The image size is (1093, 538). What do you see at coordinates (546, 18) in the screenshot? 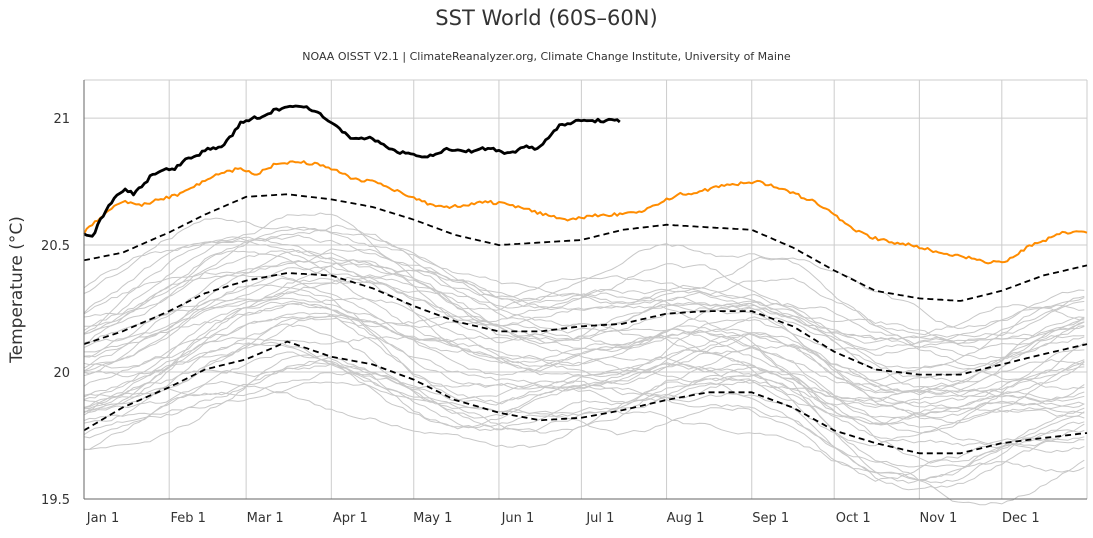
I see `chart-title: SST World (60S–60N)` at bounding box center [546, 18].